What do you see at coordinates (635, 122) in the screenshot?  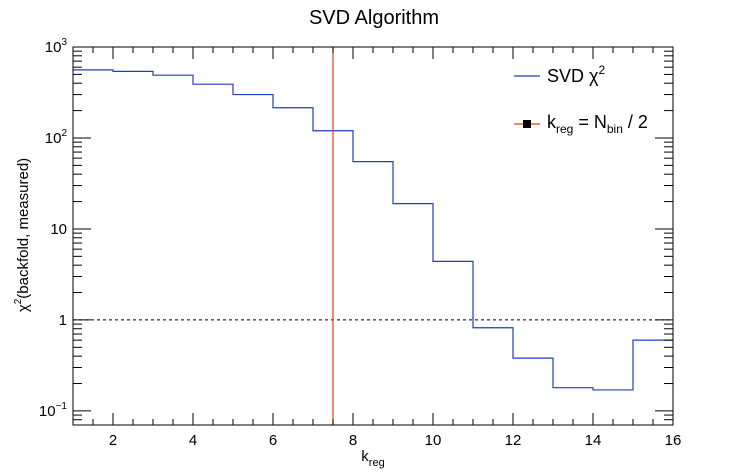 I see `legend-label-kreg-tail: / 2` at bounding box center [635, 122].